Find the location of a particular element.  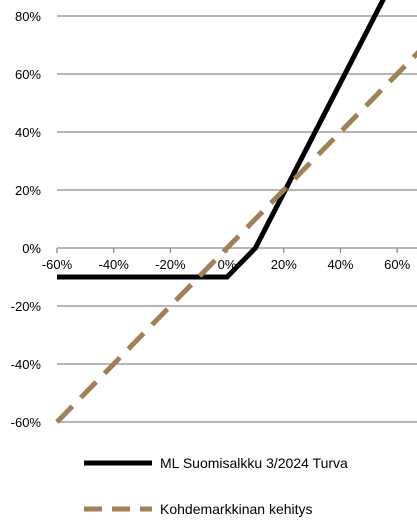

y-tick-label: 0% is located at coordinates (31, 248).